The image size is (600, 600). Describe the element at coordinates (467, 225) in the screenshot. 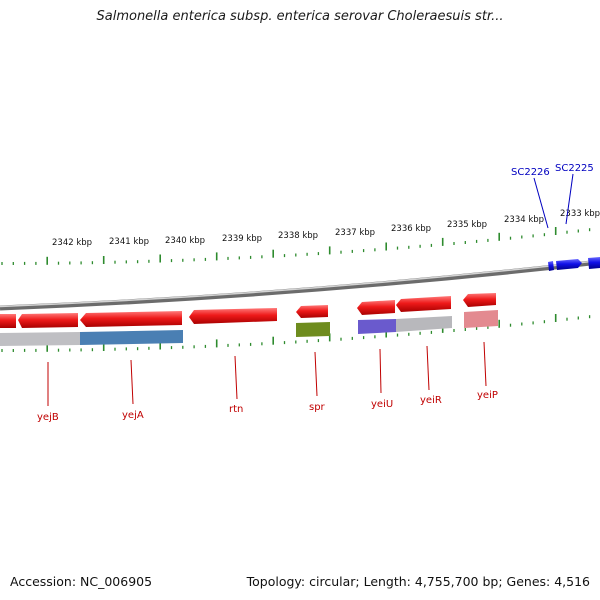

I see `scale-label: 2335 kbp` at that location.